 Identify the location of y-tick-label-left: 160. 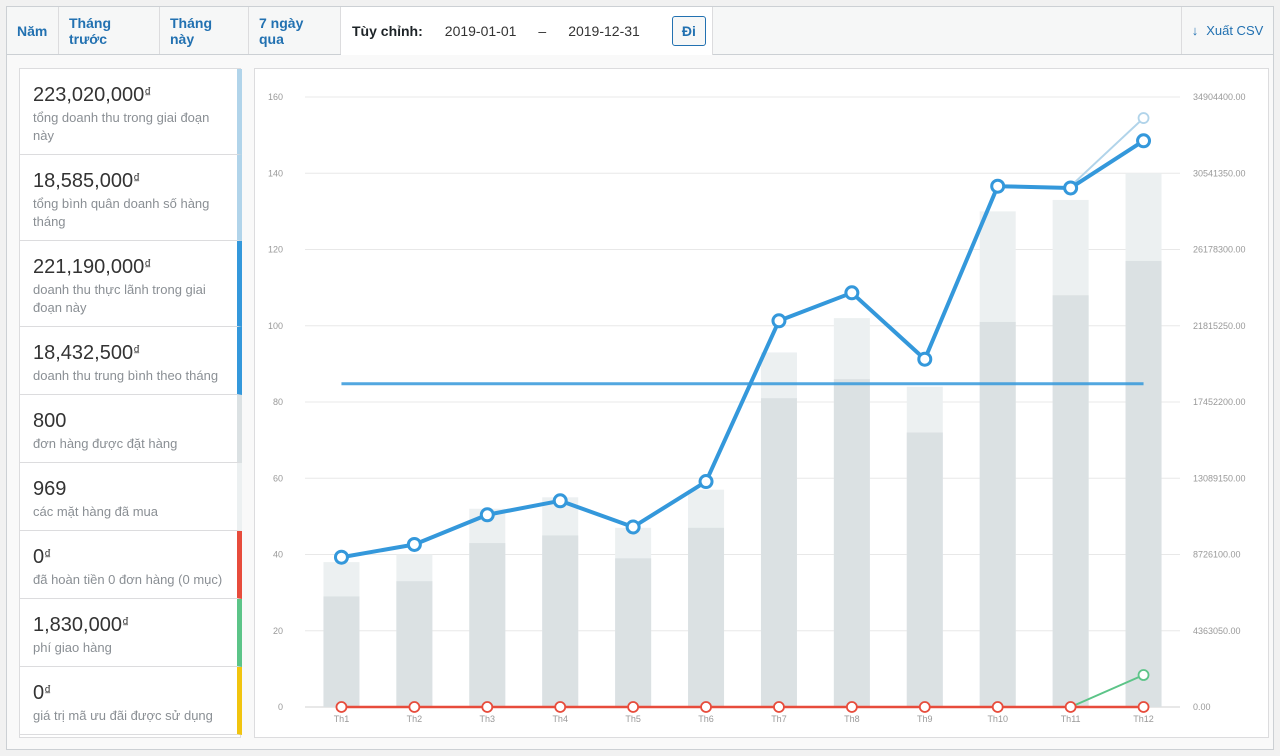
(275, 97).